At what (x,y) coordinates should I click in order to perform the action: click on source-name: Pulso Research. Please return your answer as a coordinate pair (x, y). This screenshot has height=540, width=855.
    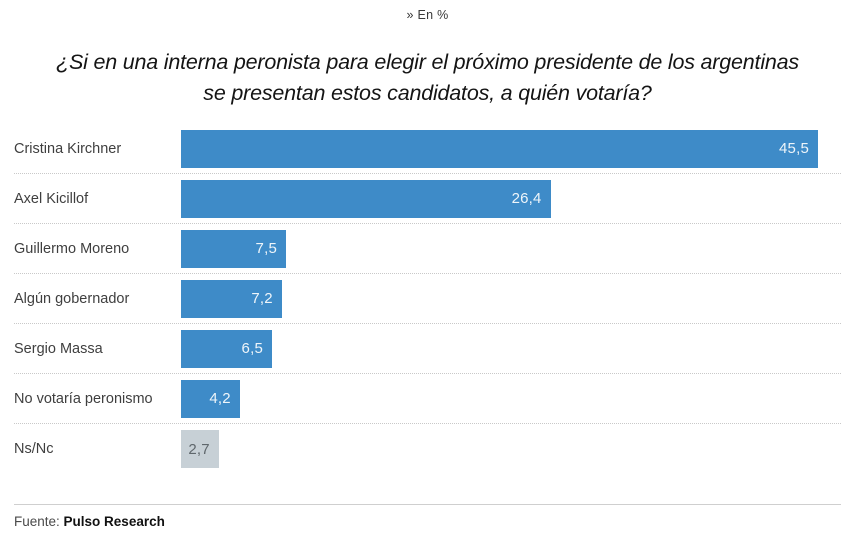
    Looking at the image, I should click on (114, 521).